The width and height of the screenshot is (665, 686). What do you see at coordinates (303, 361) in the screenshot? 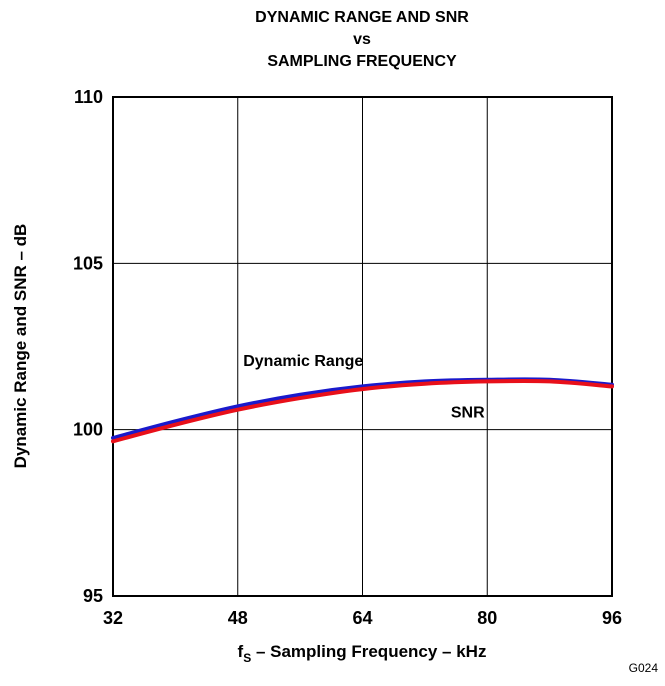
I see `annotation-dynamic-range: Dynamic Range` at bounding box center [303, 361].